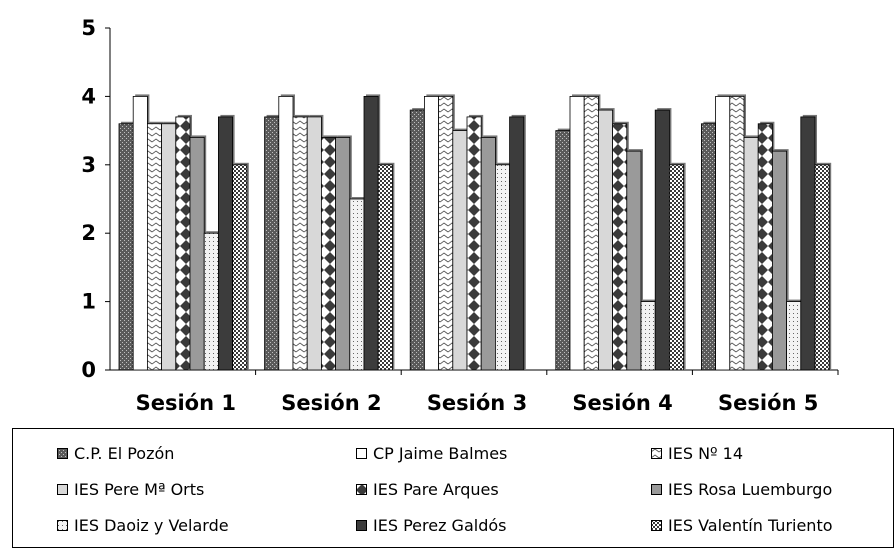 The width and height of the screenshot is (895, 548). Describe the element at coordinates (88, 370) in the screenshot. I see `y-tick-label: 0` at that location.